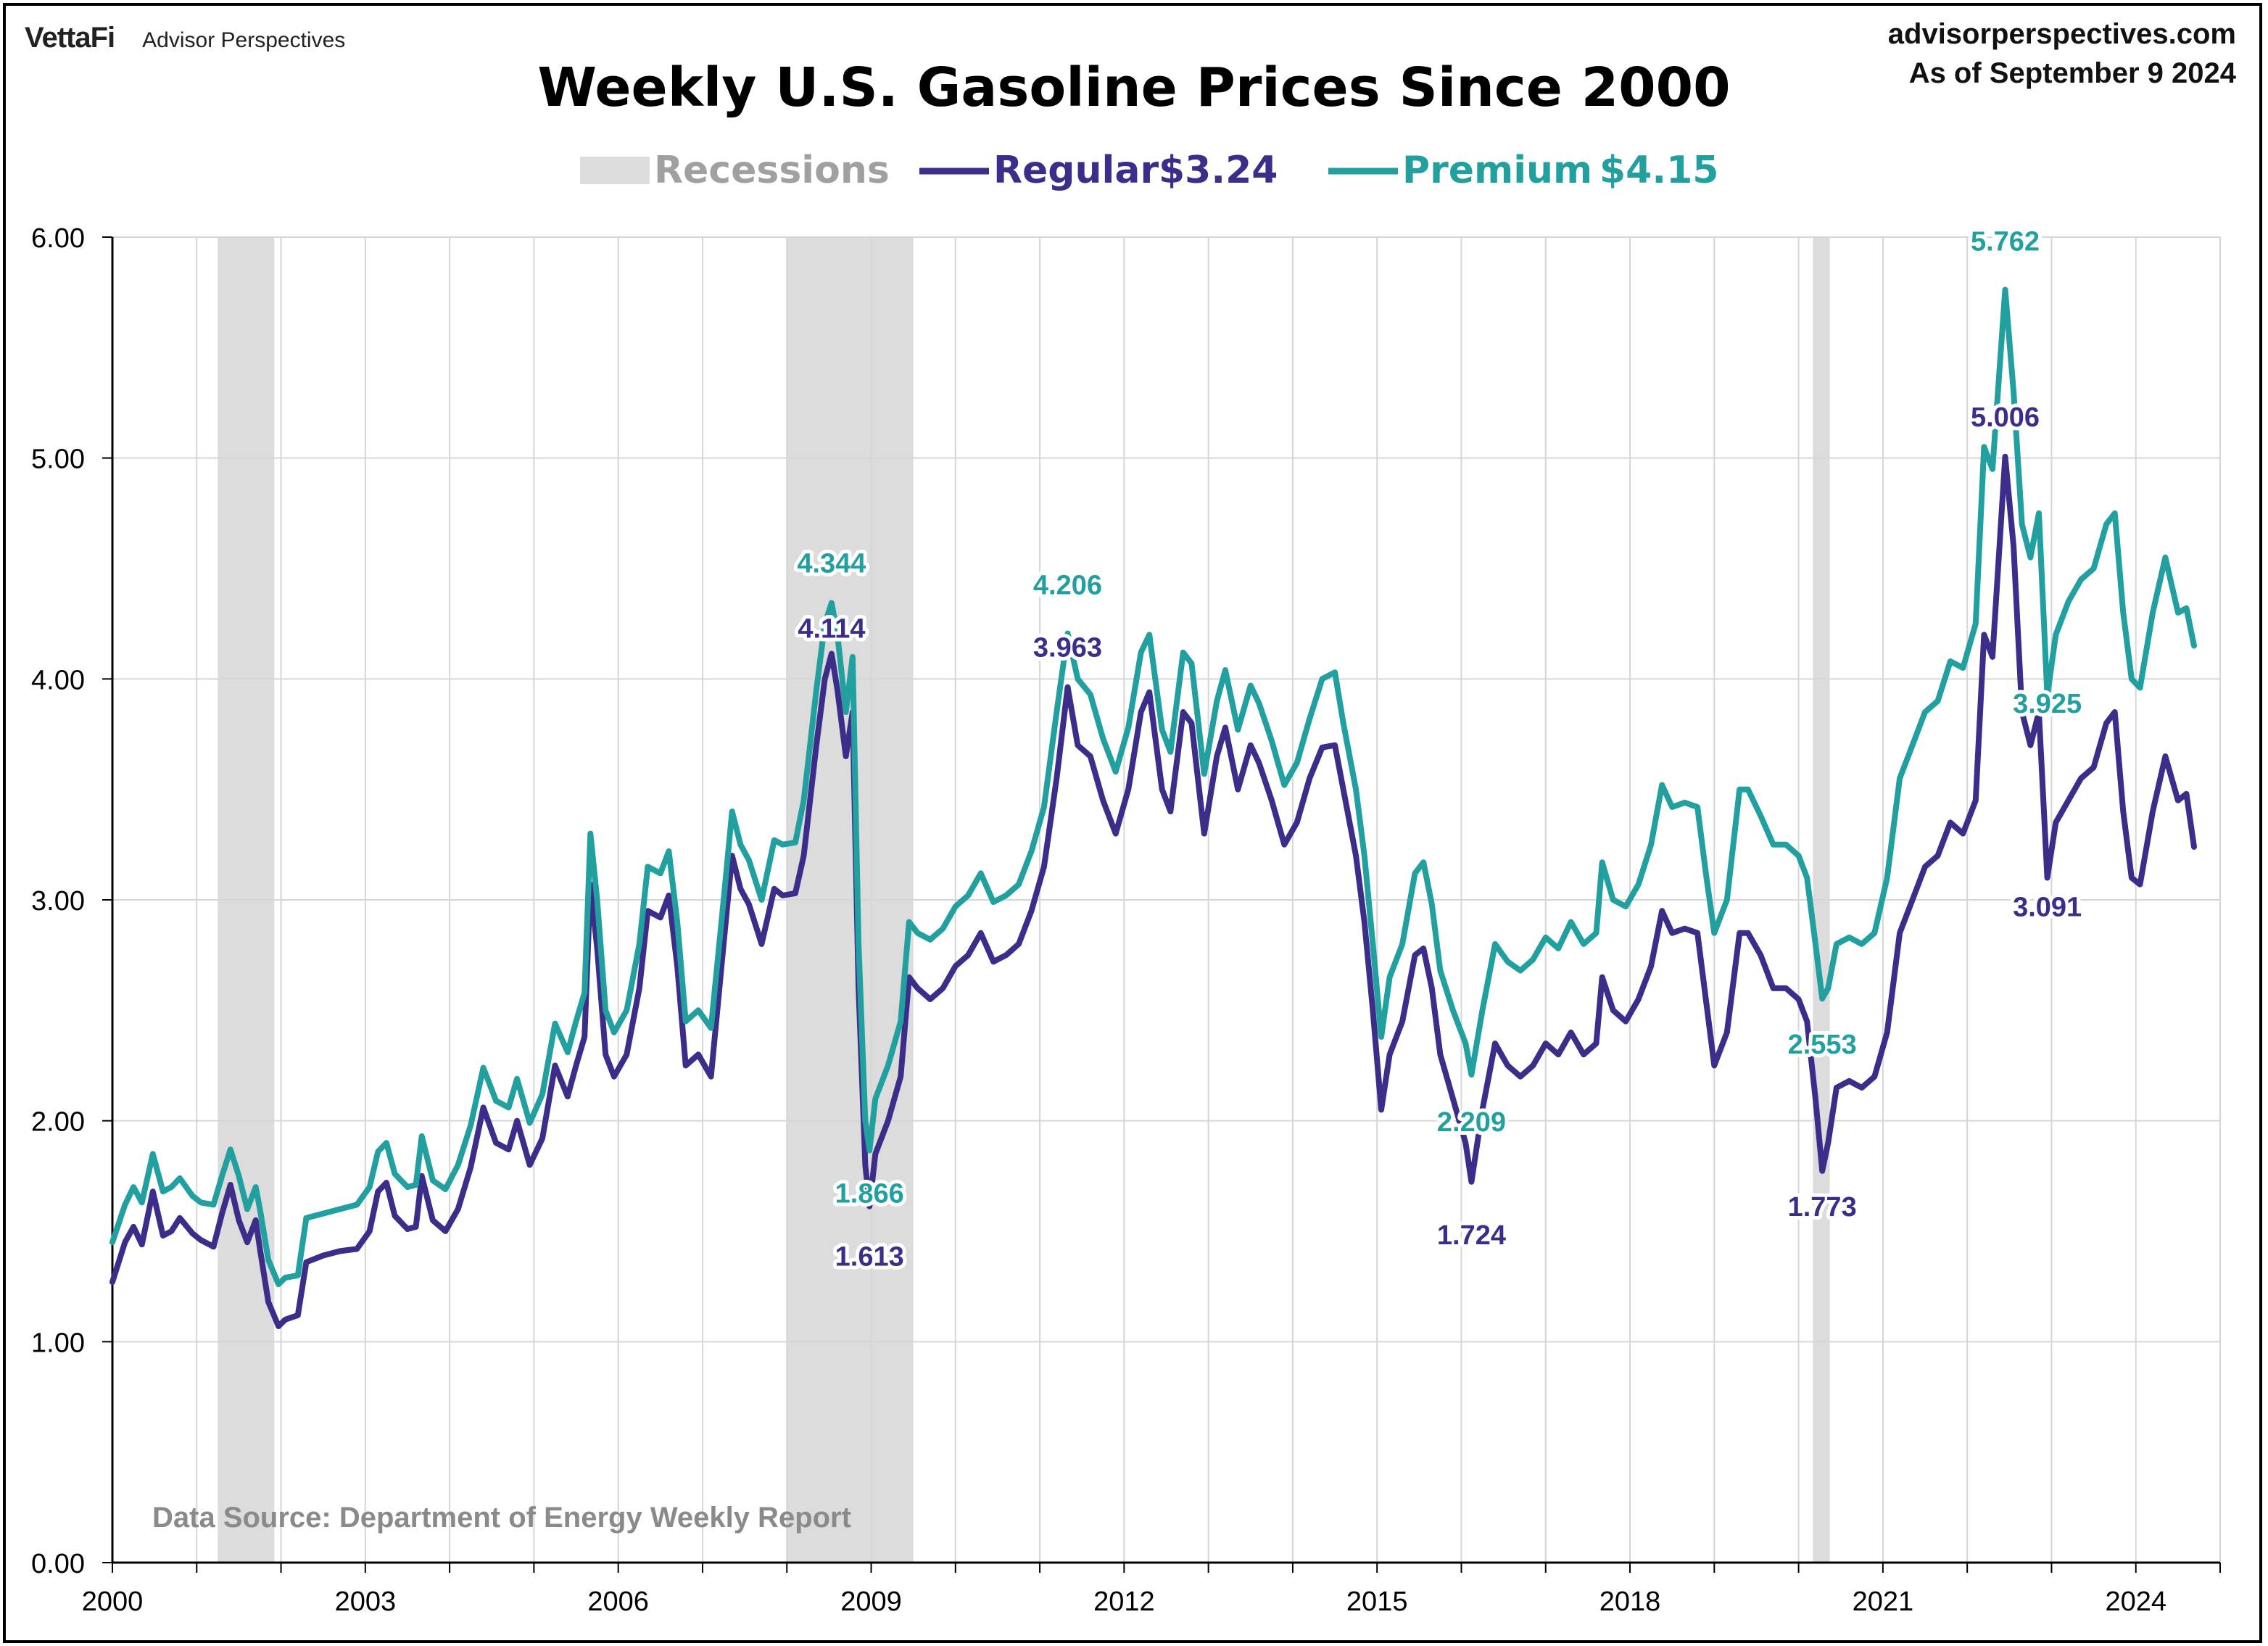 This screenshot has height=1646, width=2268. I want to click on data-label: 4.344, so click(831, 564).